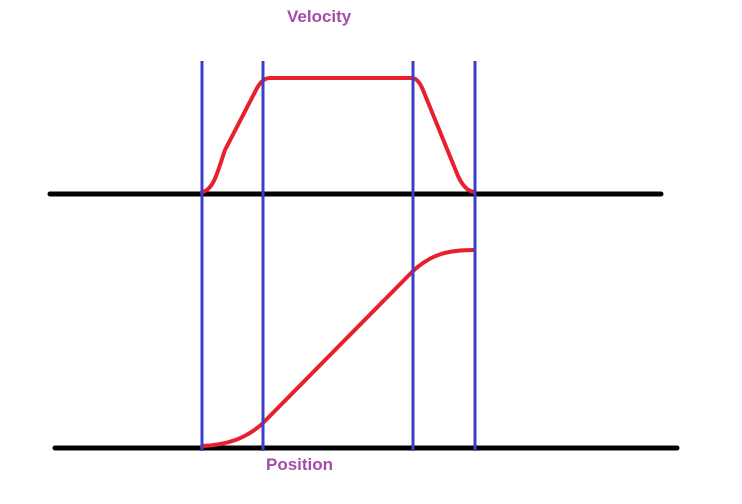 The width and height of the screenshot is (742, 504). What do you see at coordinates (319, 16) in the screenshot?
I see `velocity-label: Velocity` at bounding box center [319, 16].